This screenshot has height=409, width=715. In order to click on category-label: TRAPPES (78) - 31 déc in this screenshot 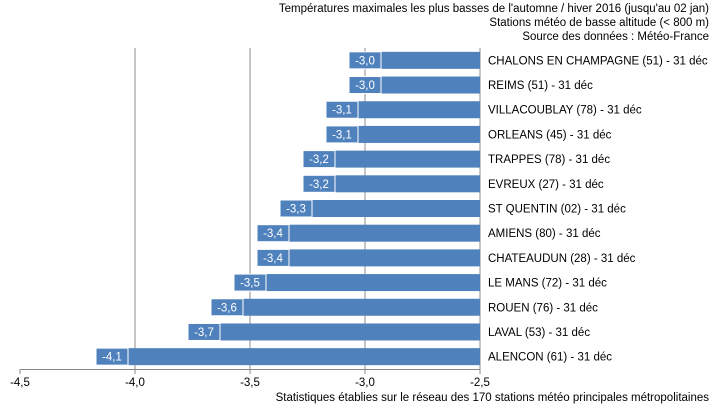, I will do `click(549, 160)`.